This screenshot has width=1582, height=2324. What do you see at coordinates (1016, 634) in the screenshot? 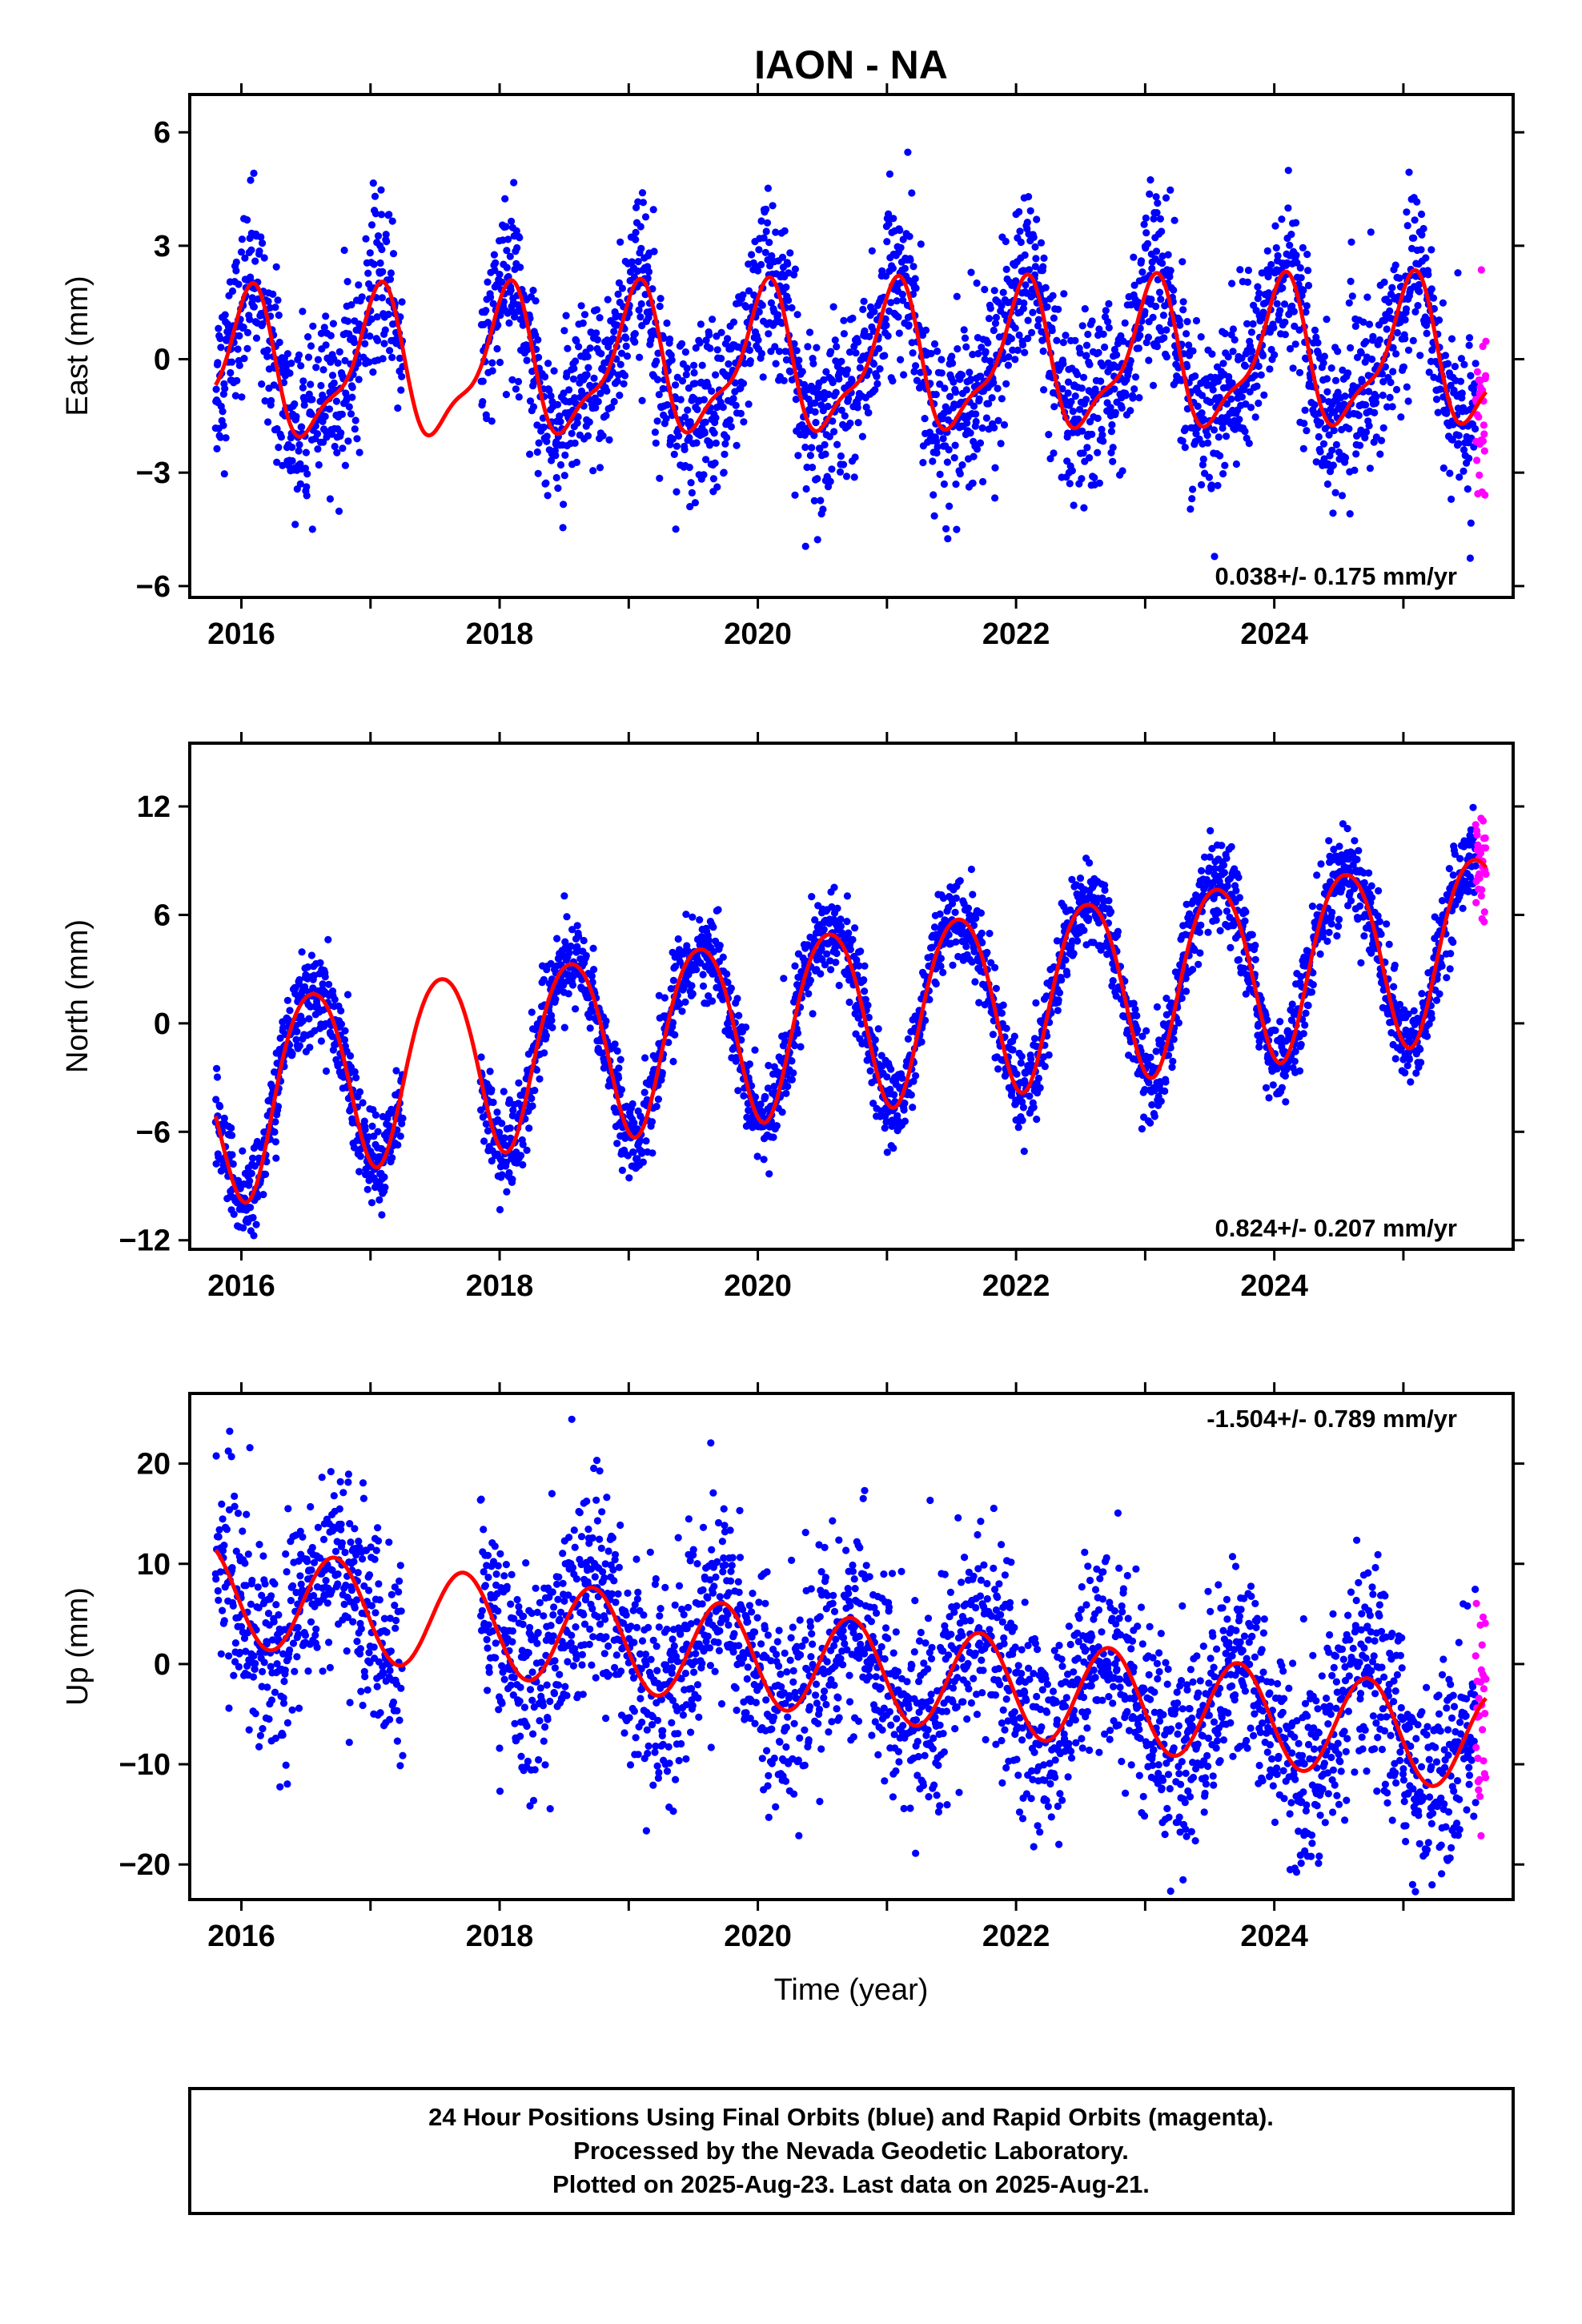
I see `east-x-tick-label: 2022` at bounding box center [1016, 634].